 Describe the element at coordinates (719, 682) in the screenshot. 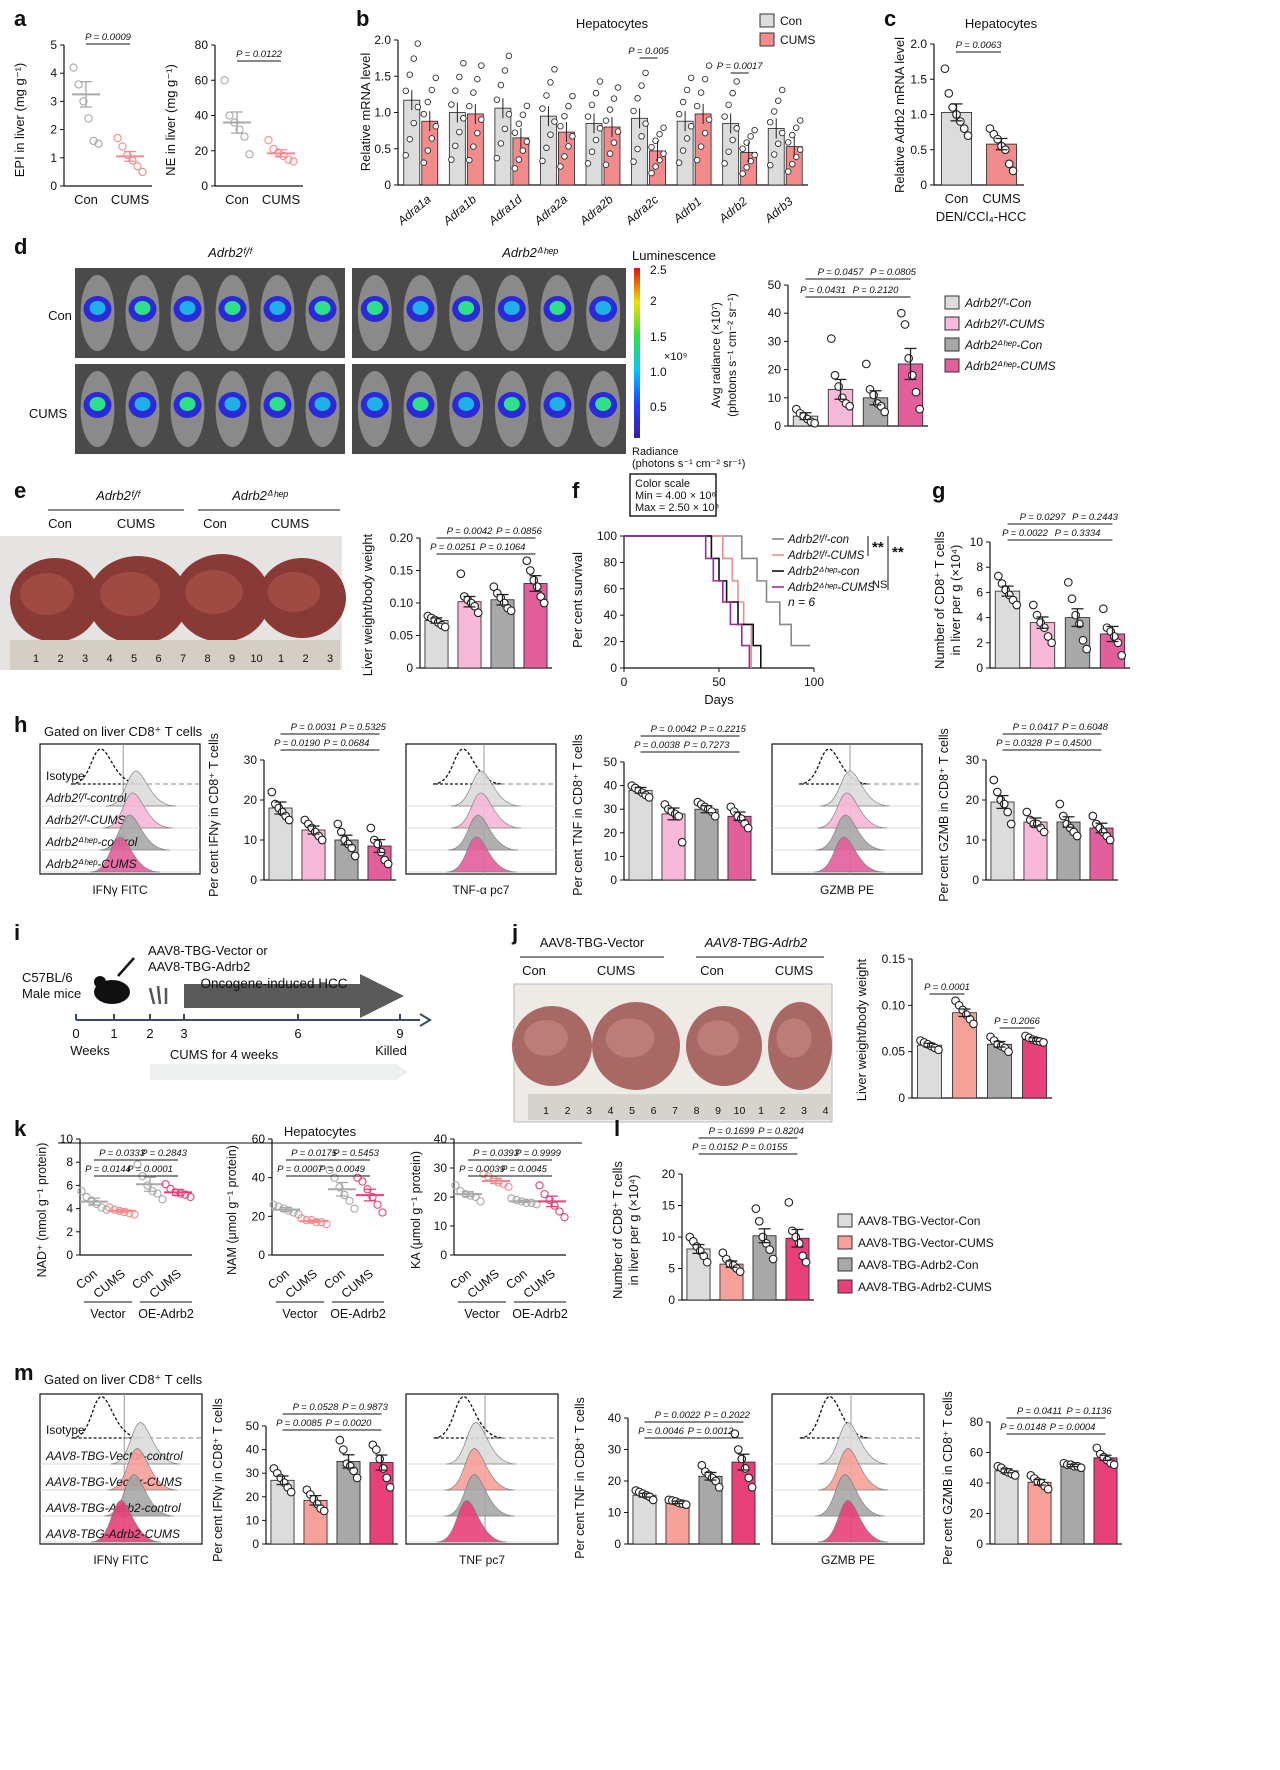

I see `panel-f-chart-x-tick-label: 50` at that location.